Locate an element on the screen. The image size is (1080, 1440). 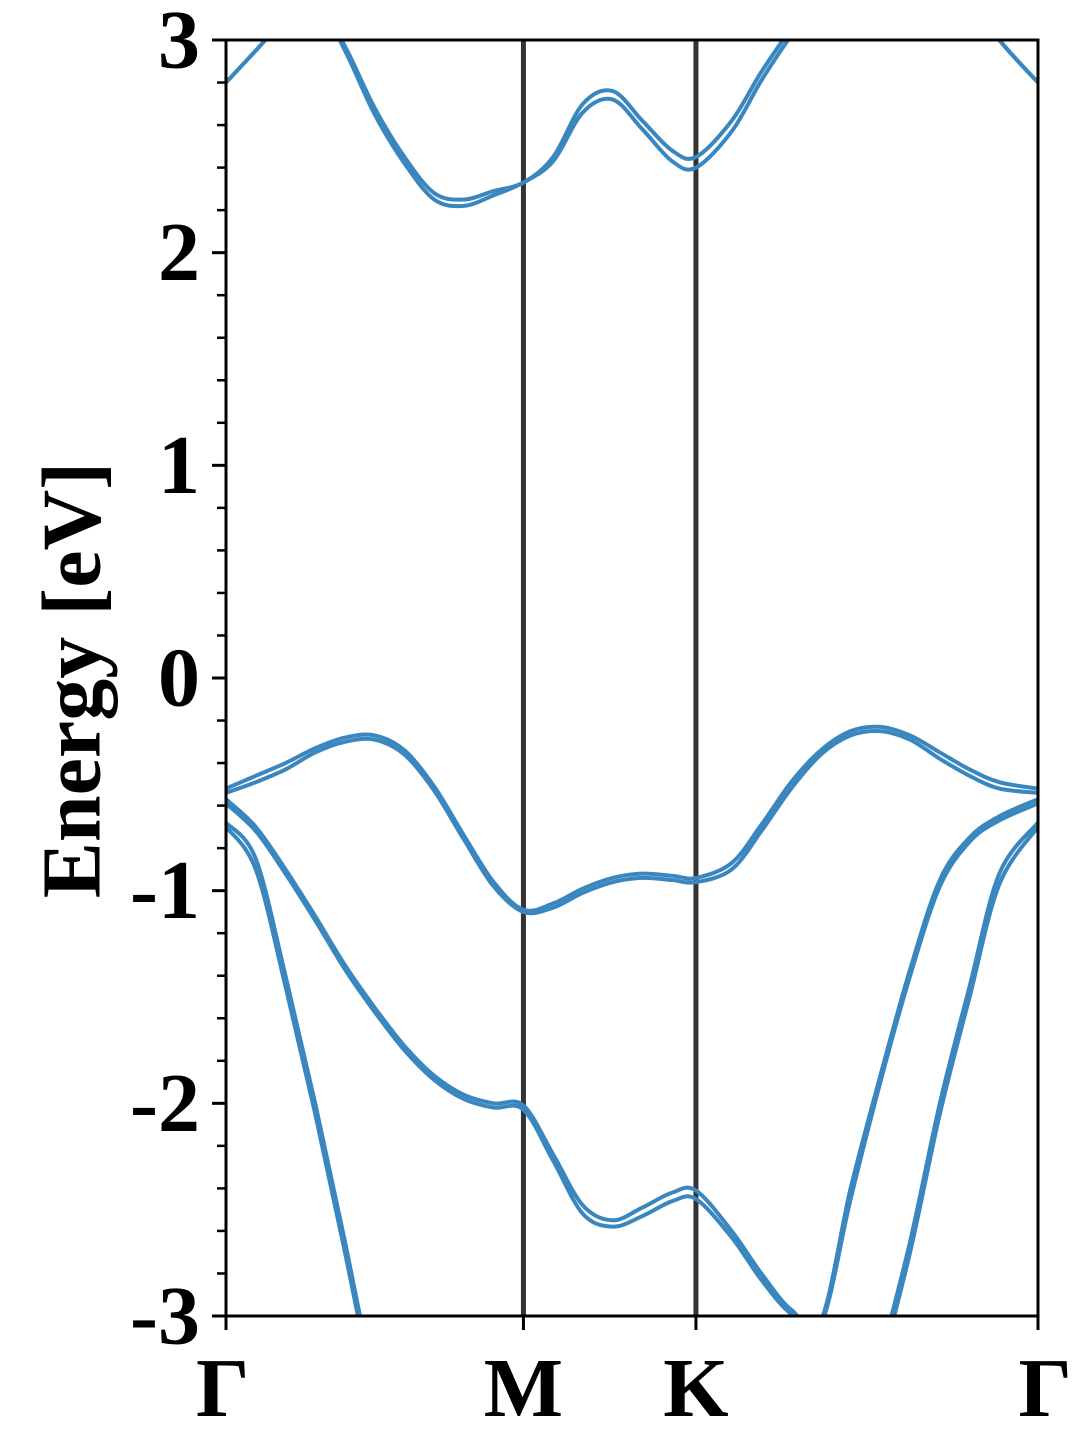
x-tick-label: K is located at coordinates (695, 1388).